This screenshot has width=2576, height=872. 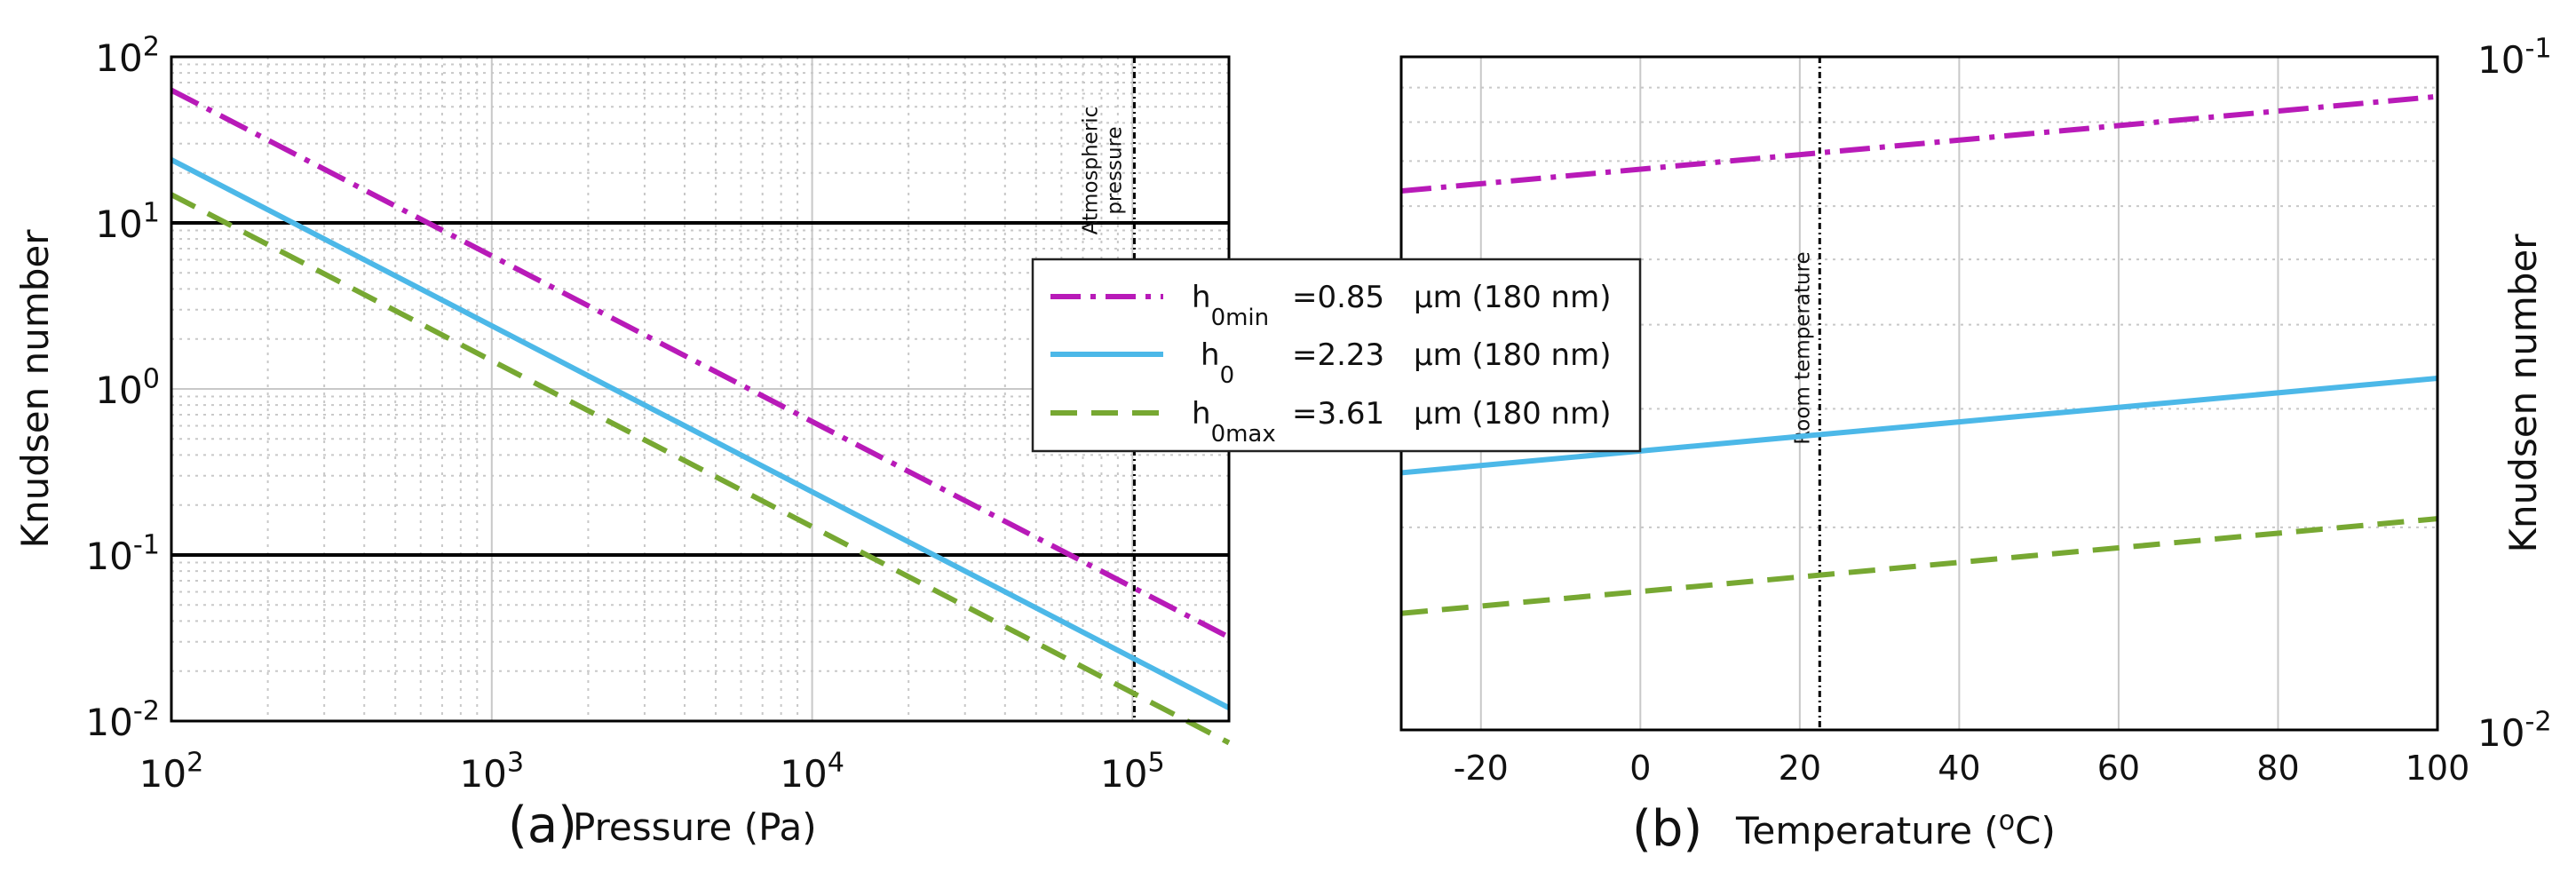 I want to click on panel-label: (b), so click(x=1667, y=829).